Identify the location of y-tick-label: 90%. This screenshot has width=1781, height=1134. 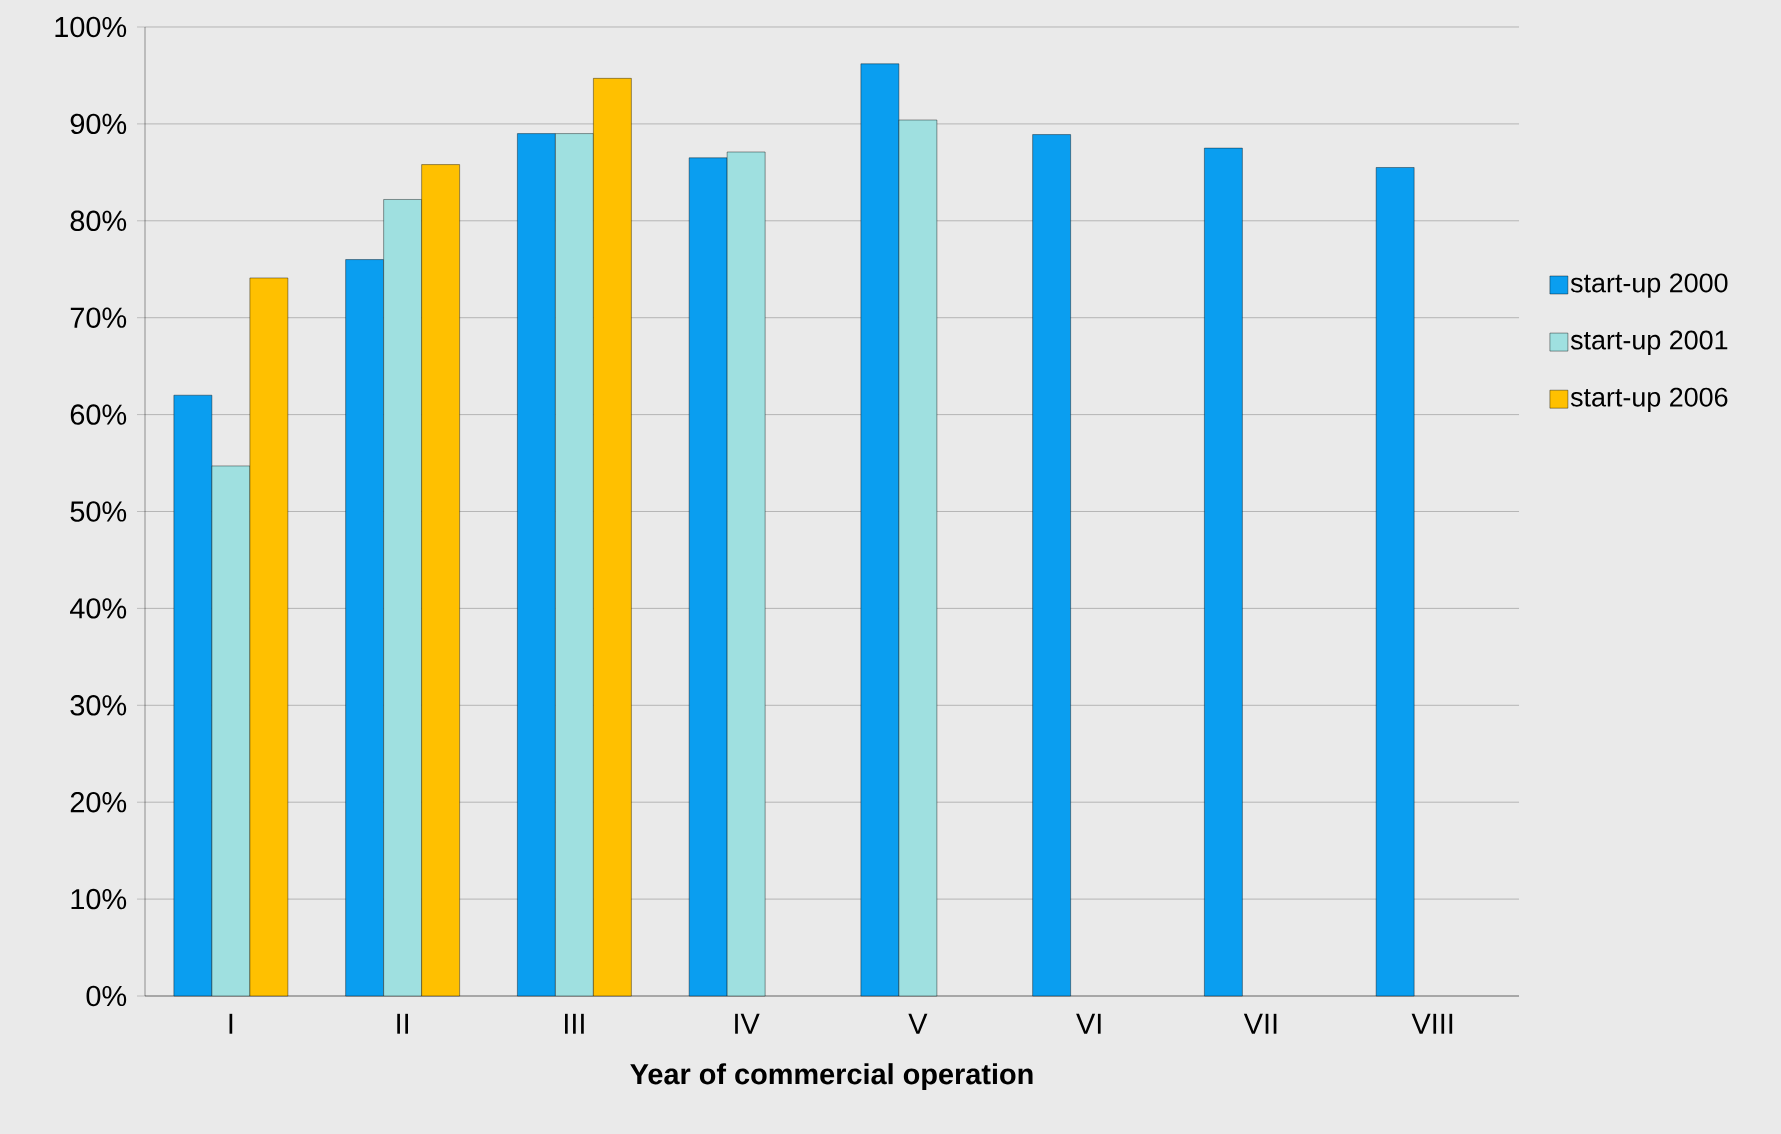
(98, 124).